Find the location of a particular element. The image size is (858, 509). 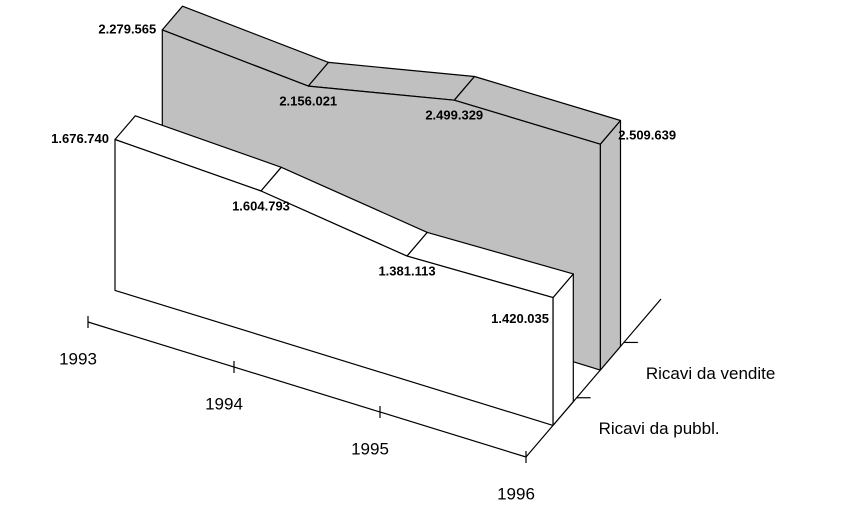

category-axis is located at coordinates (307, 389).